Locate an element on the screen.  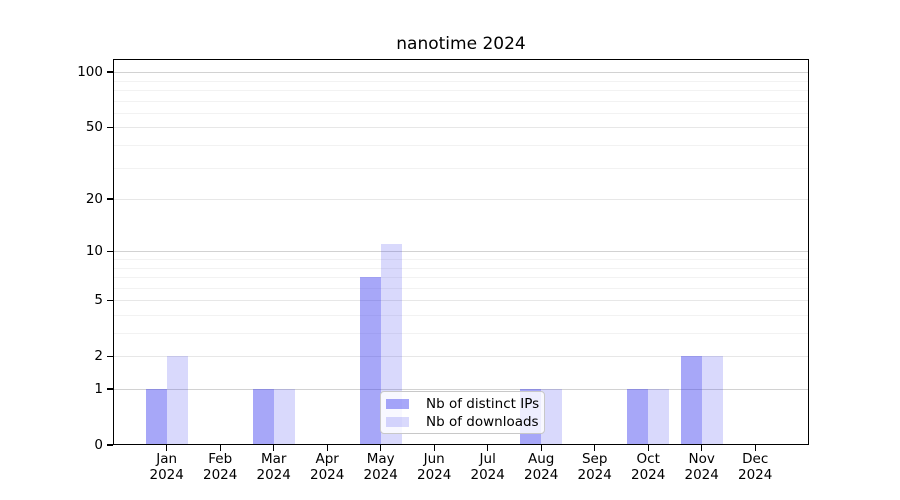
x-tick-jan-2024 is located at coordinates (167, 448).